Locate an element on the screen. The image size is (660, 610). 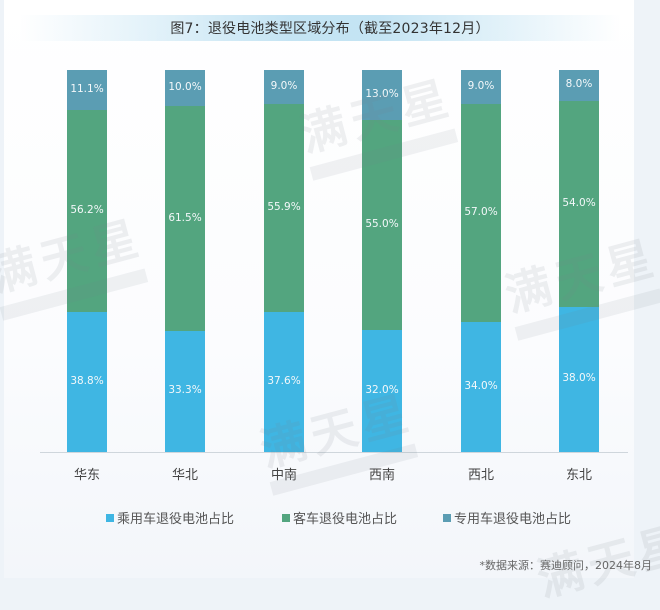
data-label: 55.9% is located at coordinates (284, 206).